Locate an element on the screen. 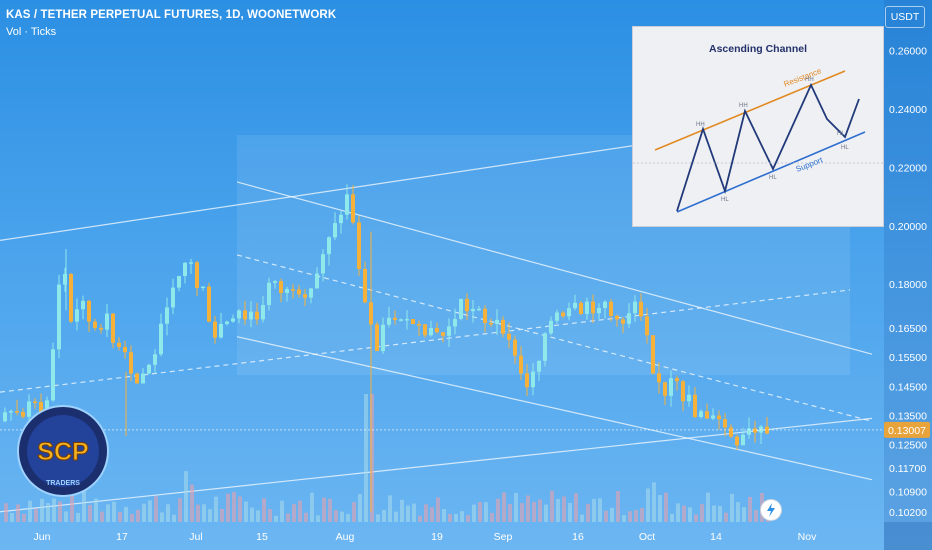  indicator-label: Vol · Ticks is located at coordinates (31, 32).